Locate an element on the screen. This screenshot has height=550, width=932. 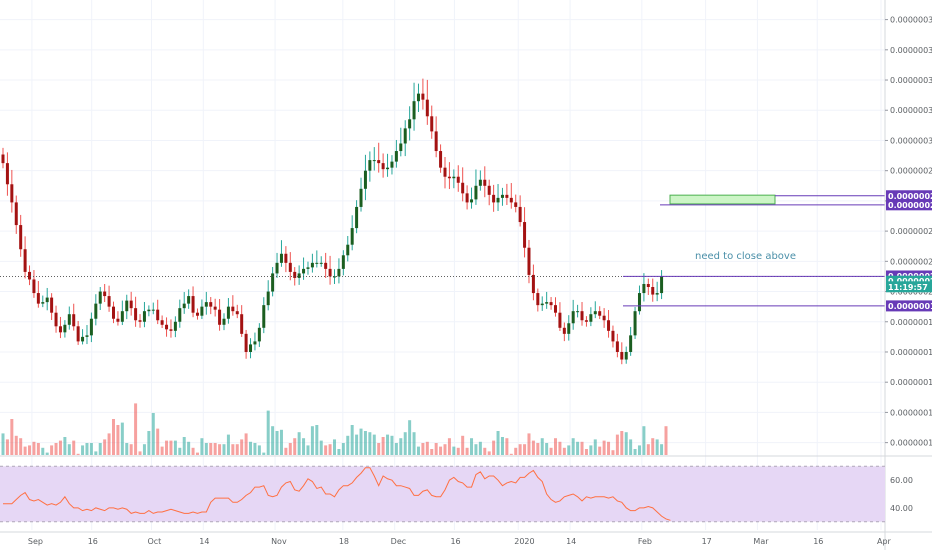
price-label: 0.00000019 is located at coordinates (910, 306).